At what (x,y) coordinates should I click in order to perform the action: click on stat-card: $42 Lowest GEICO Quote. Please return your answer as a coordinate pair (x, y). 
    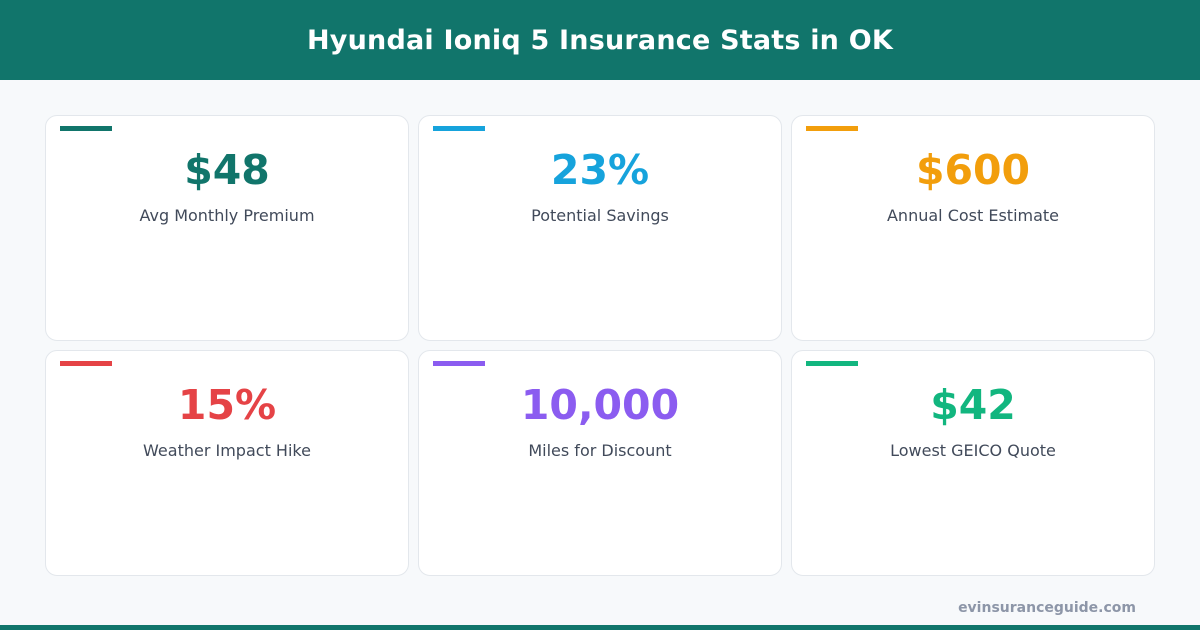
    Looking at the image, I should click on (973, 463).